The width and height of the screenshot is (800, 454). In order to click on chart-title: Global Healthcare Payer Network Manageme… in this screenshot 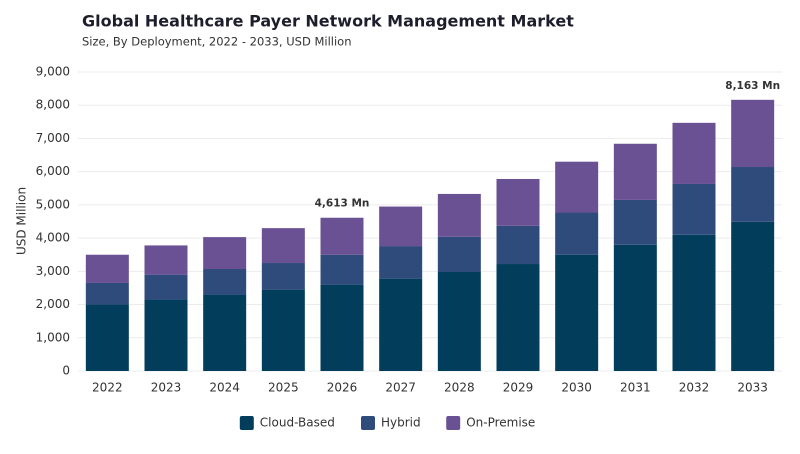, I will do `click(328, 21)`.